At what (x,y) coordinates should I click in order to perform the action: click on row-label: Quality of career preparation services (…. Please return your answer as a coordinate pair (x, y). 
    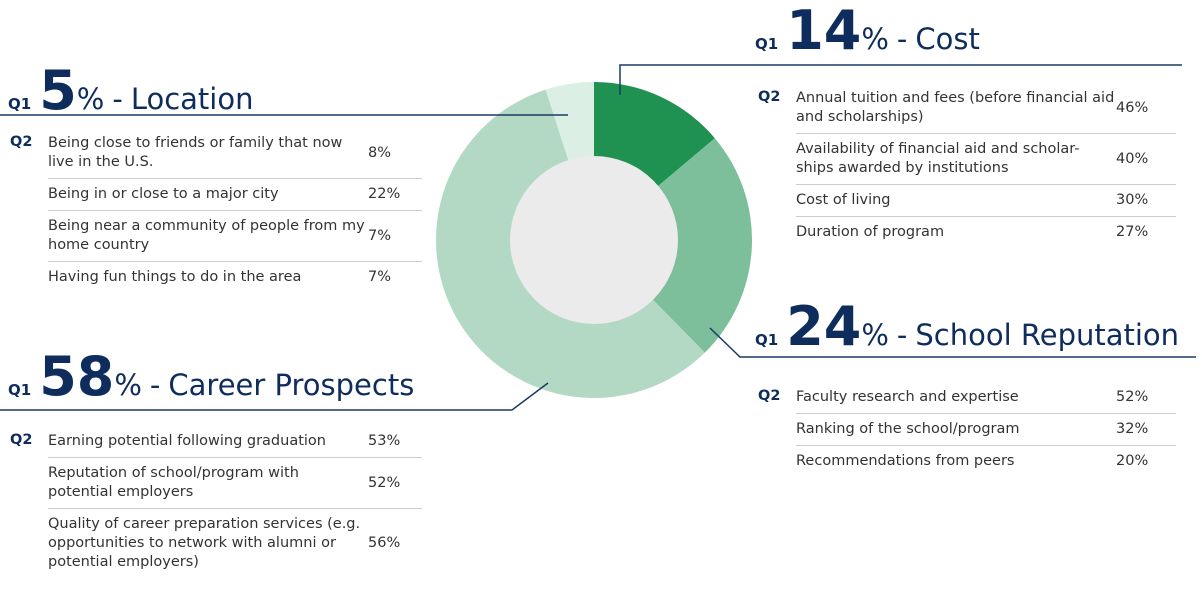
    Looking at the image, I should click on (204, 543).